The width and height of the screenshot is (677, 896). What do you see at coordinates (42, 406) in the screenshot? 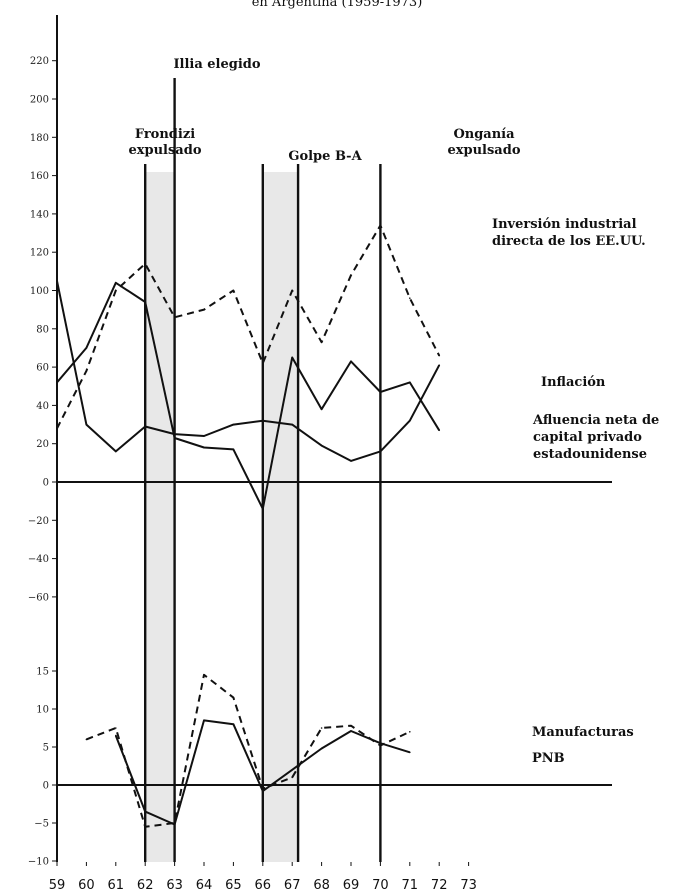
I see `y-tick-label: 40` at bounding box center [42, 406].